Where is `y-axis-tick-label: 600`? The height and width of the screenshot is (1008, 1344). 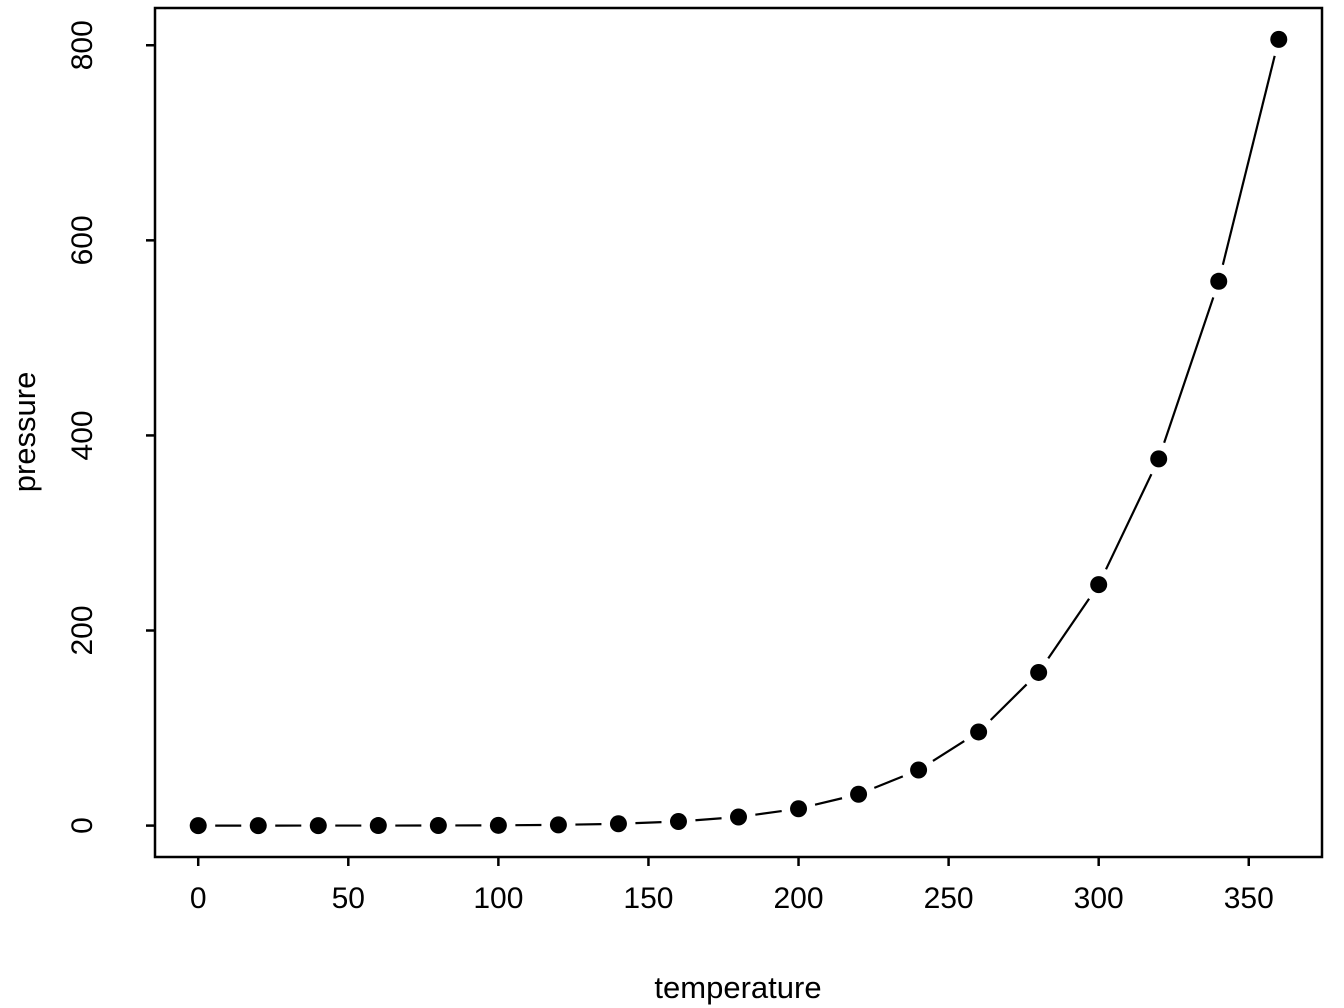
y-axis-tick-label: 600 is located at coordinates (82, 240).